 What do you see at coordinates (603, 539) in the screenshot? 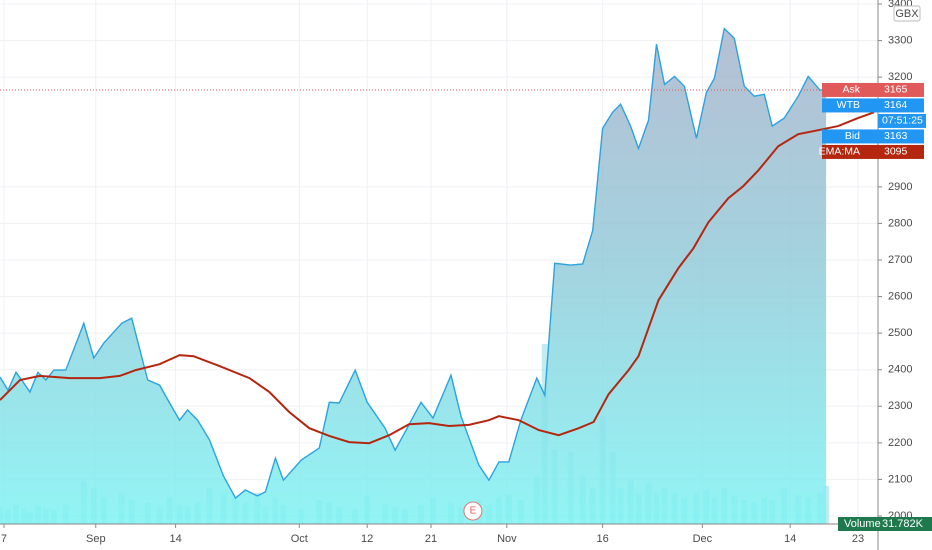
I see `x-tick-label: 16` at bounding box center [603, 539].